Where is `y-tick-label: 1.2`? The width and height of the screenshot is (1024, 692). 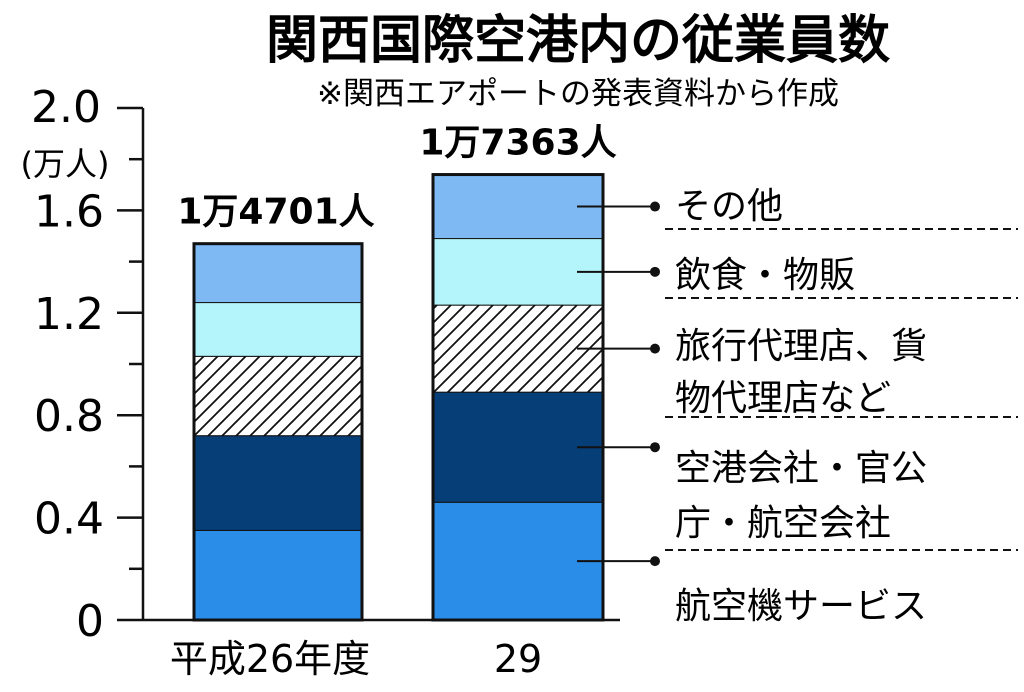
y-tick-label: 1.2 is located at coordinates (69, 314).